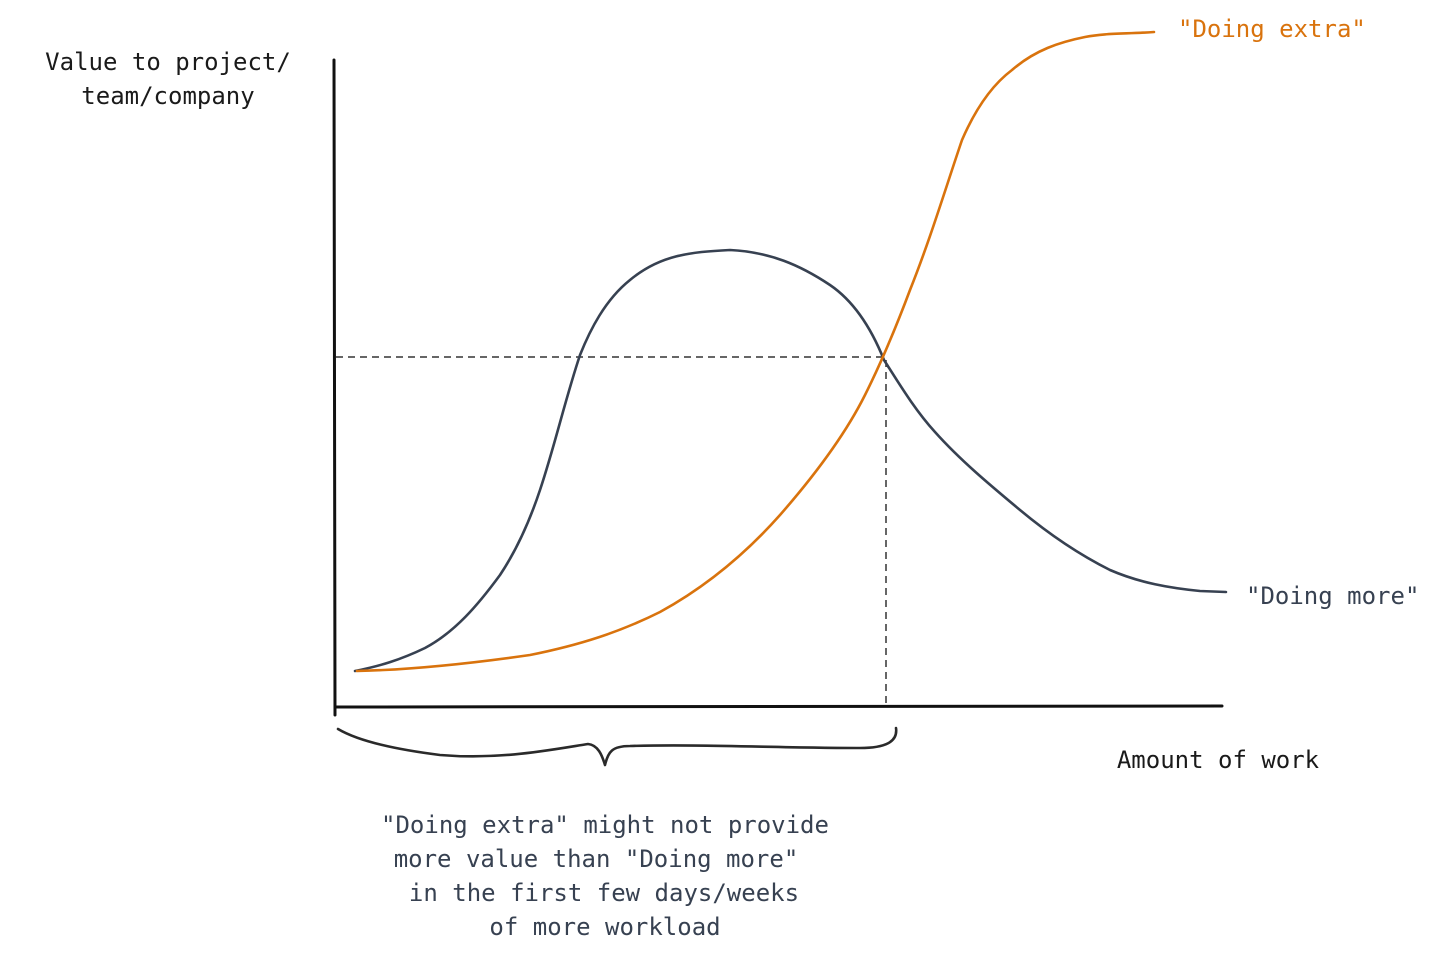 This screenshot has height=953, width=1456. I want to click on curly-brace, so click(617, 746).